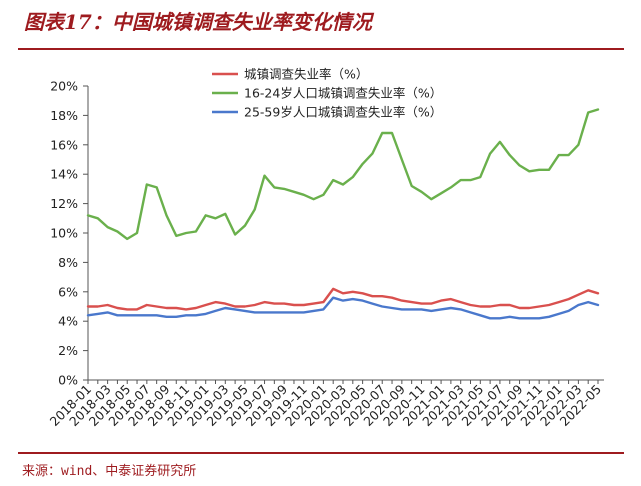 This screenshot has height=486, width=641. I want to click on y-tick-label: 16%, so click(64, 144).